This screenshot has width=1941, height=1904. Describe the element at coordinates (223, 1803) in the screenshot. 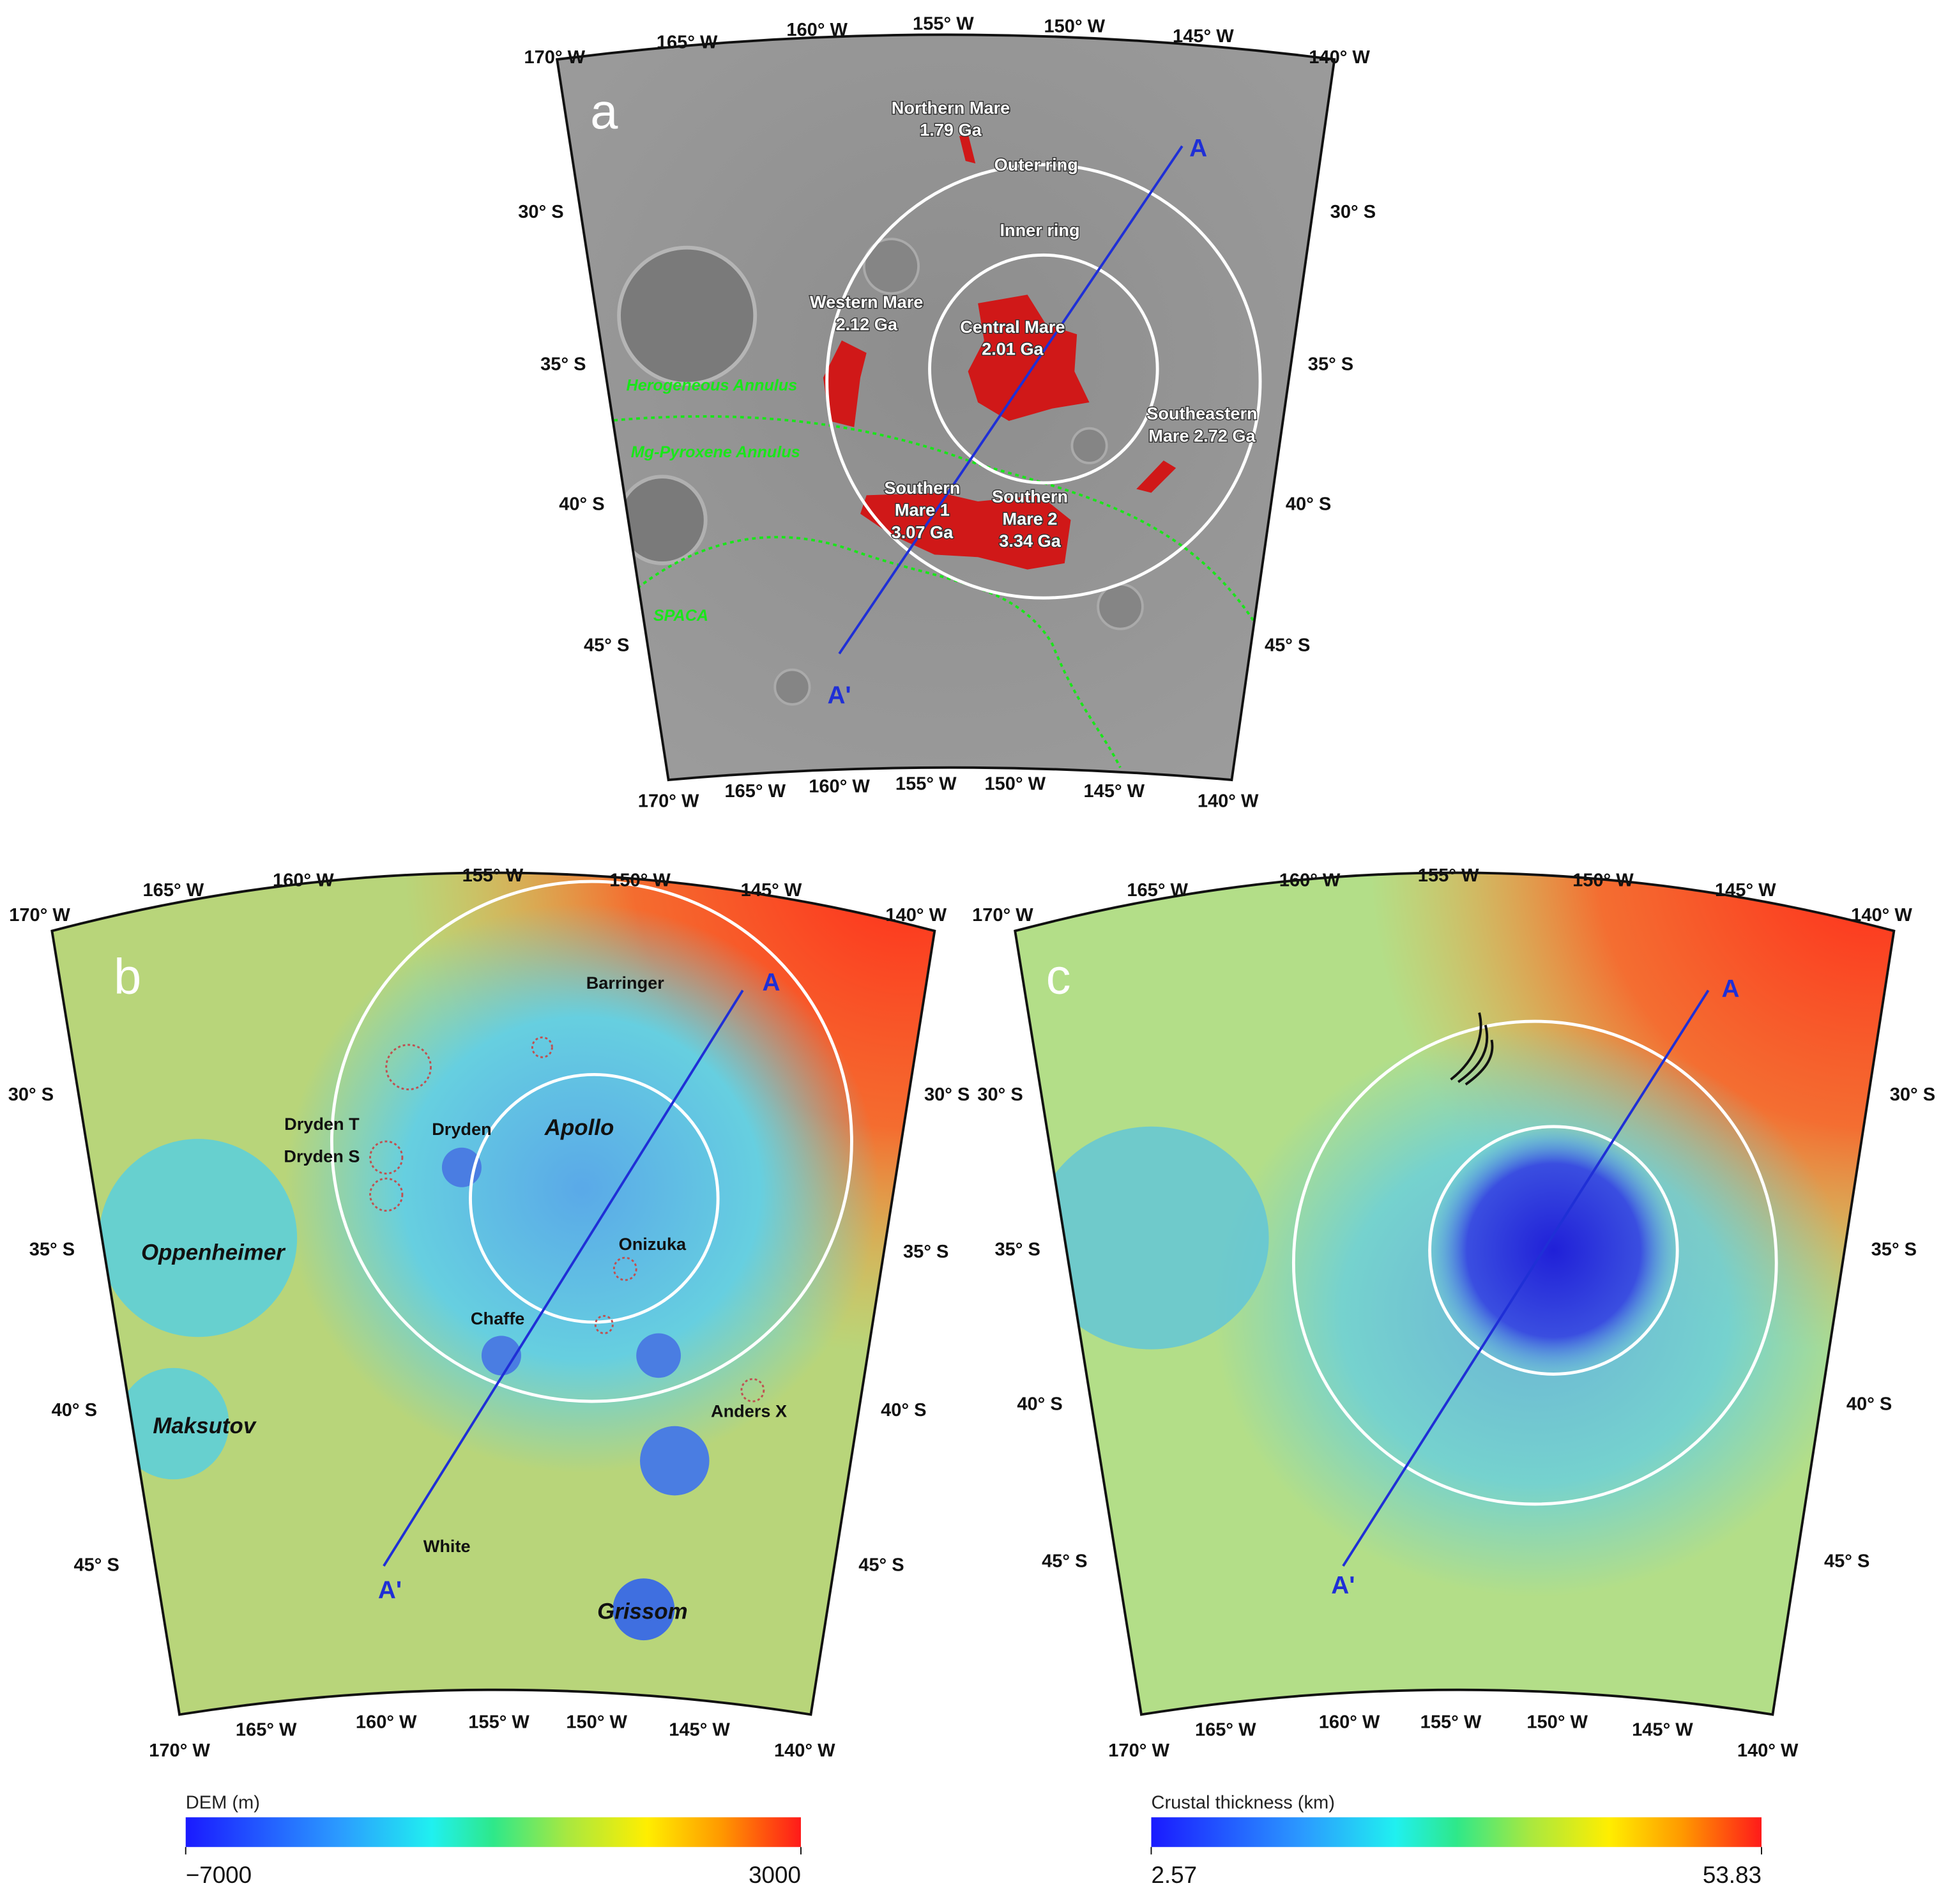

I see `colorbar-title: DEM (m)` at that location.